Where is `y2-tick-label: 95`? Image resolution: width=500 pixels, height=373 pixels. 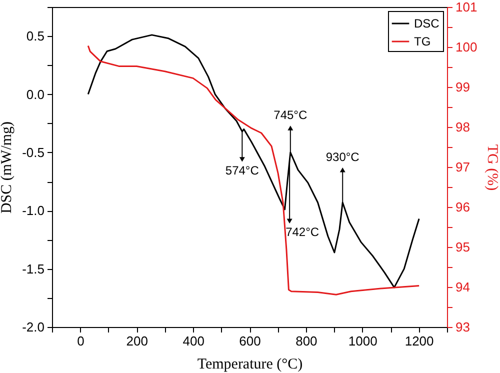
y2-tick-label: 95 is located at coordinates (463, 247).